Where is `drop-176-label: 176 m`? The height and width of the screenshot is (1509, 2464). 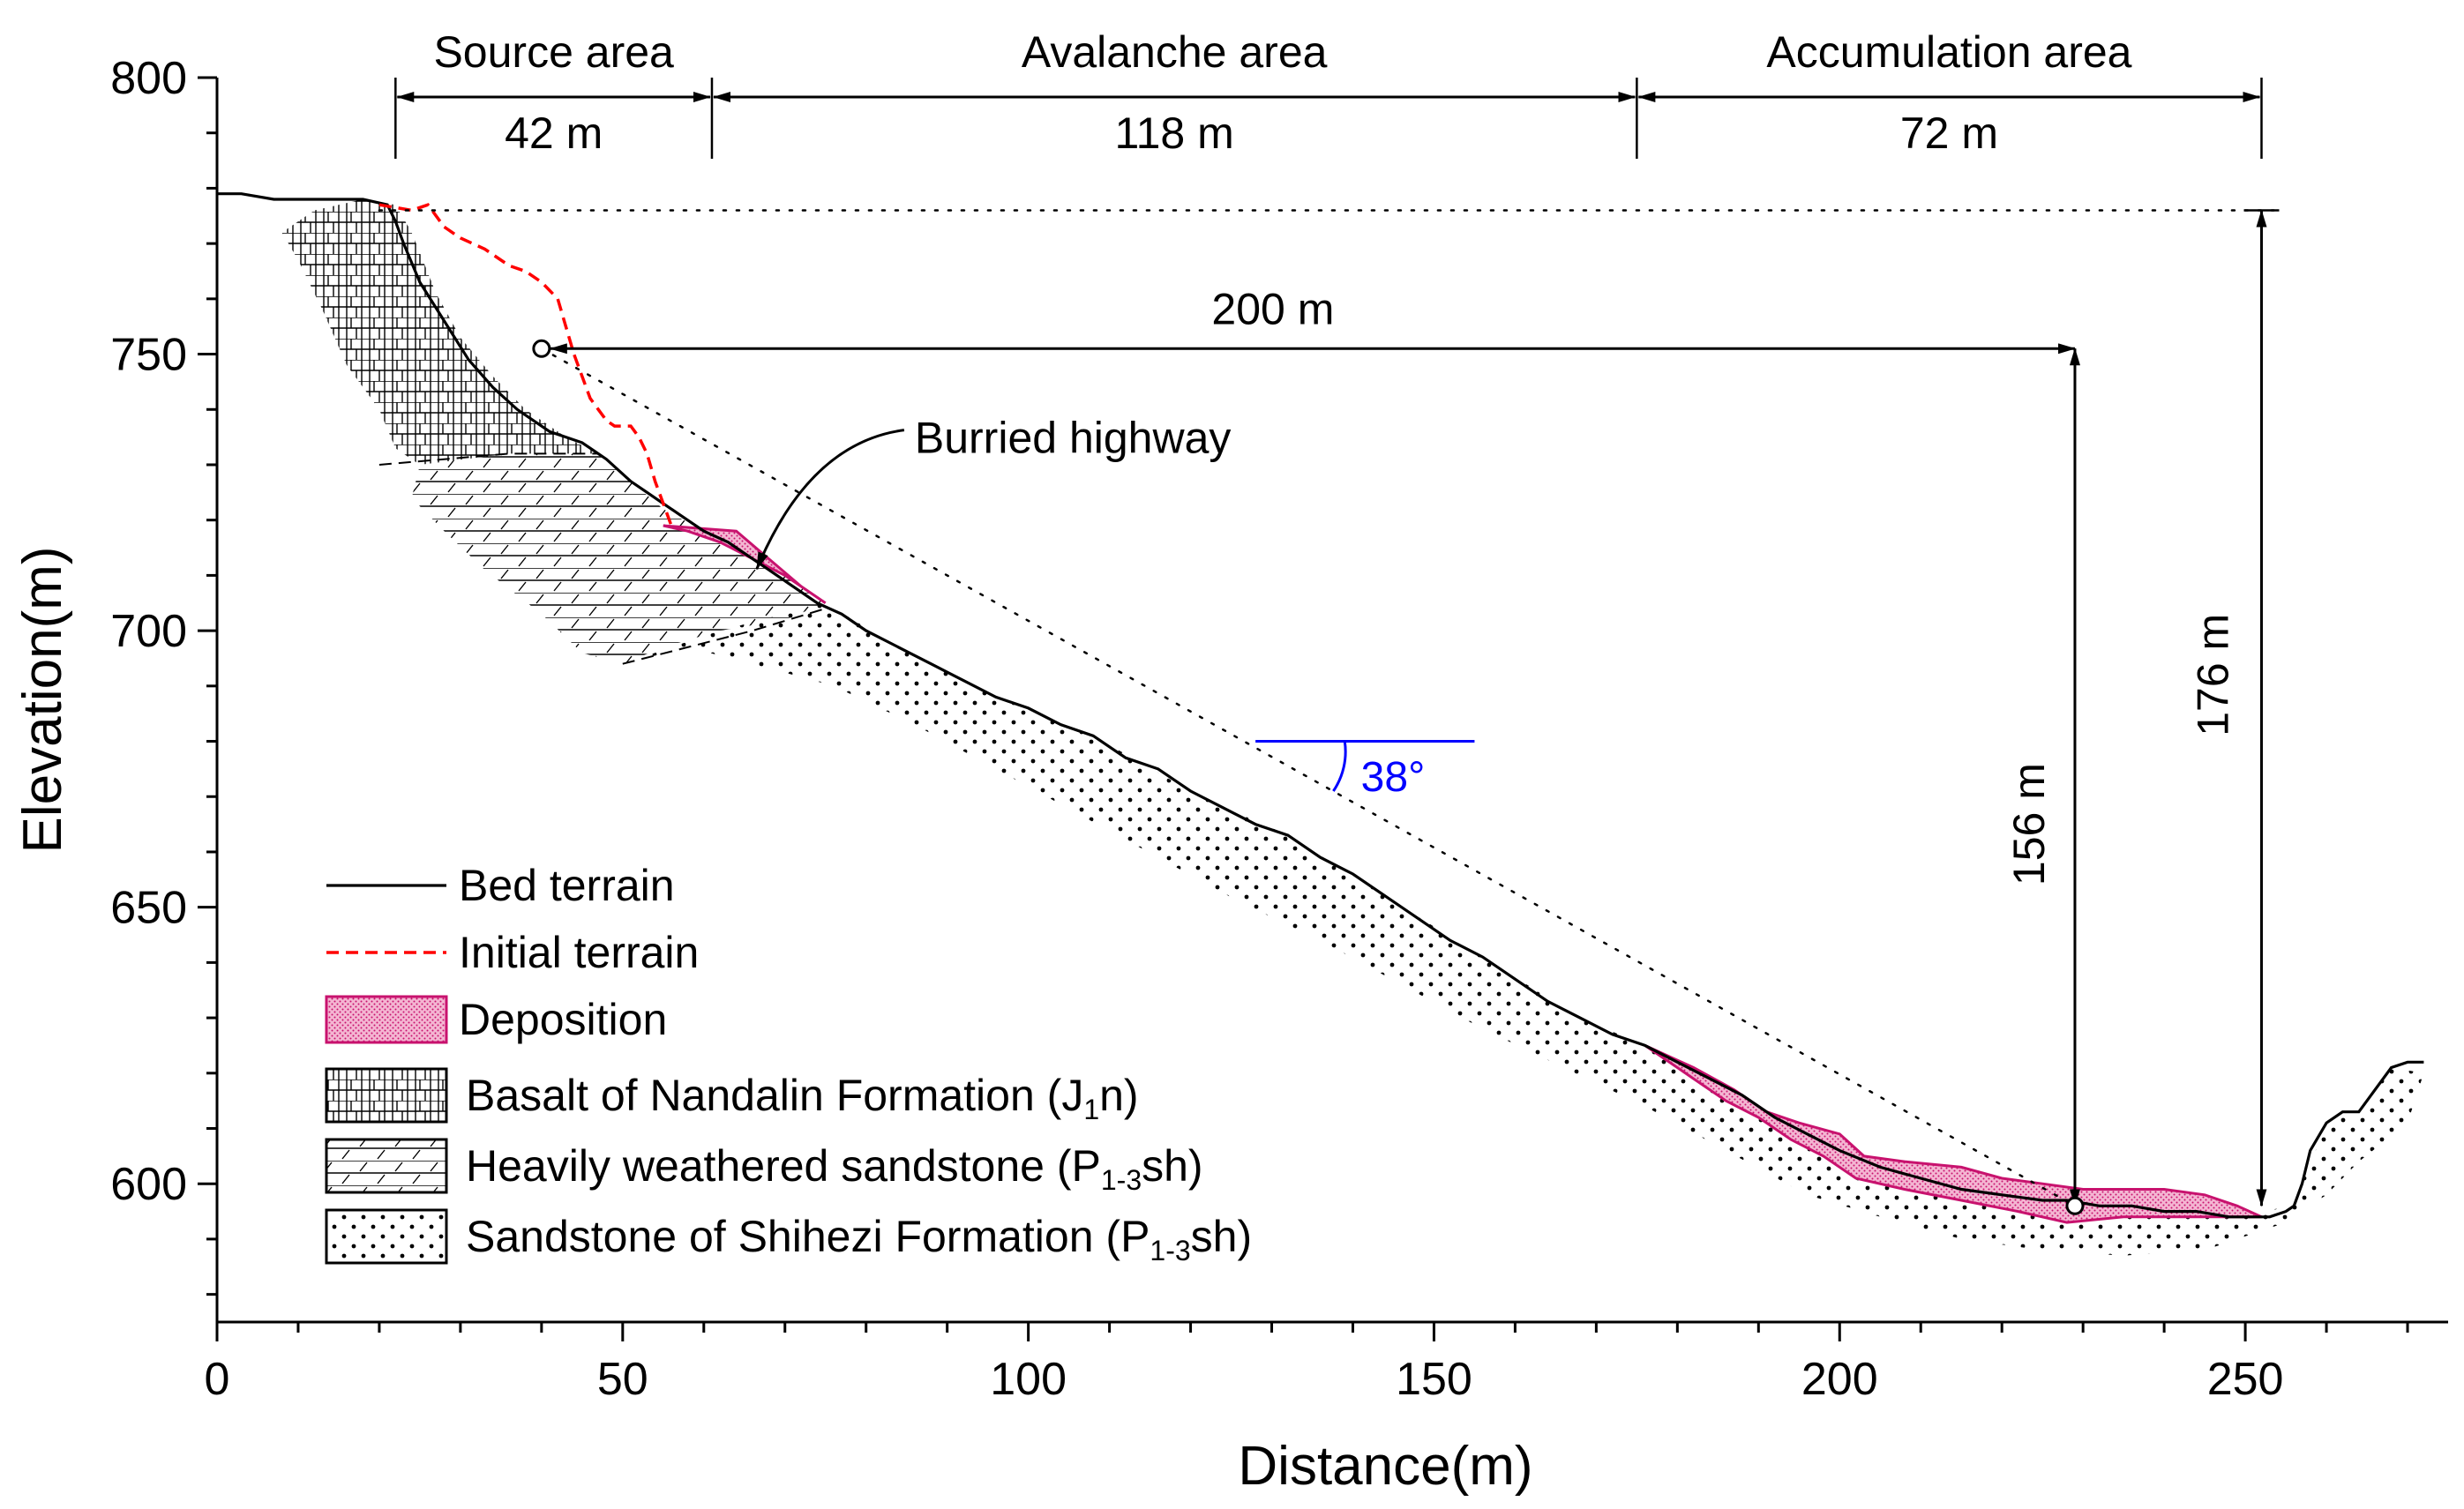
drop-176-label: 176 m is located at coordinates (2212, 675).